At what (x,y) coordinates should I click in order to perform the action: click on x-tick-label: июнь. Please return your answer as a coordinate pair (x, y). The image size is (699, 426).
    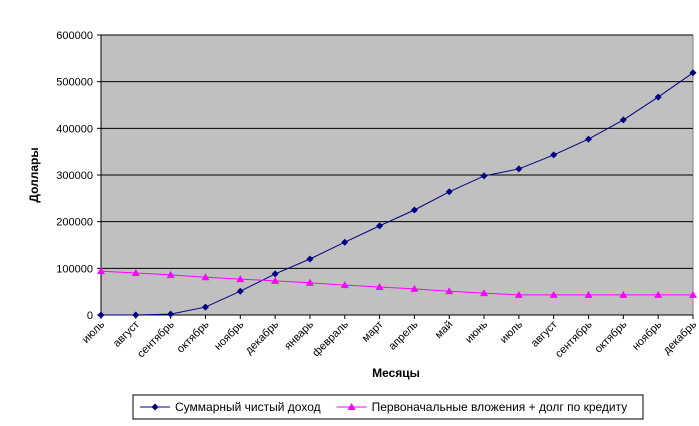
    Looking at the image, I should click on (476, 331).